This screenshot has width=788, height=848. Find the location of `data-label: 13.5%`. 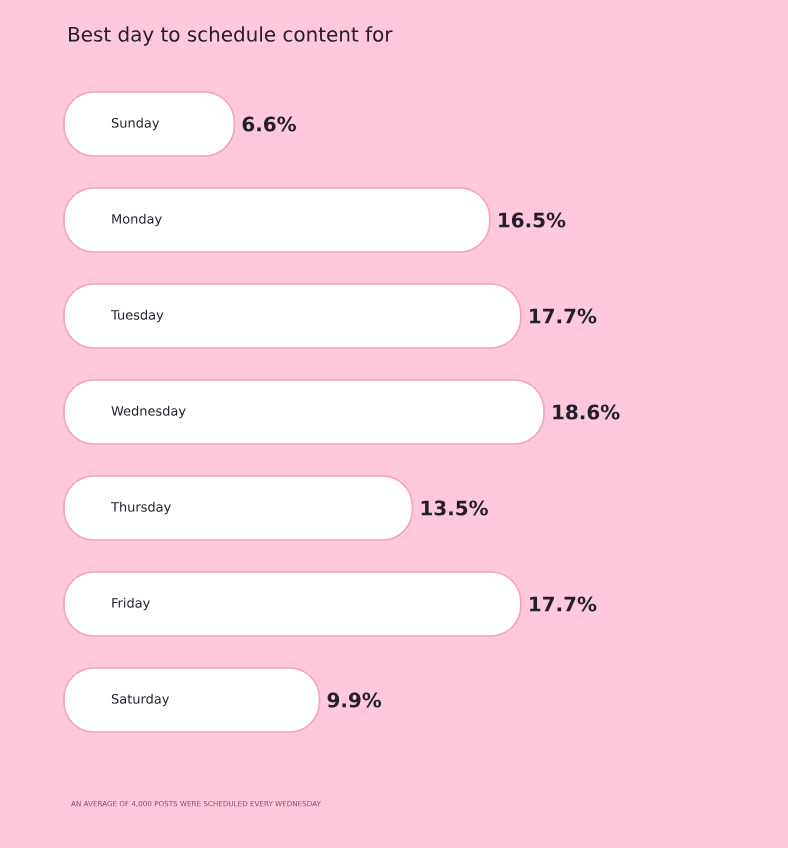

data-label: 13.5% is located at coordinates (454, 508).